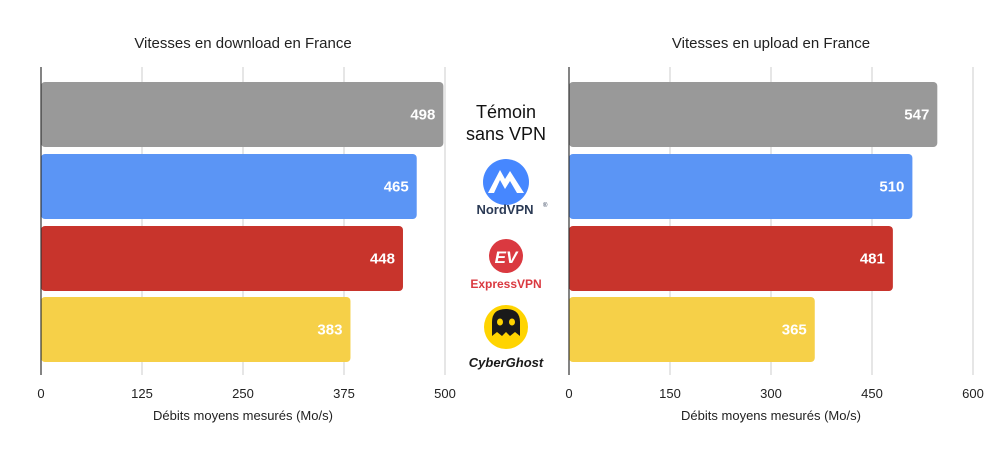 This screenshot has height=458, width=1000. Describe the element at coordinates (382, 259) in the screenshot. I see `data-label: 448` at that location.